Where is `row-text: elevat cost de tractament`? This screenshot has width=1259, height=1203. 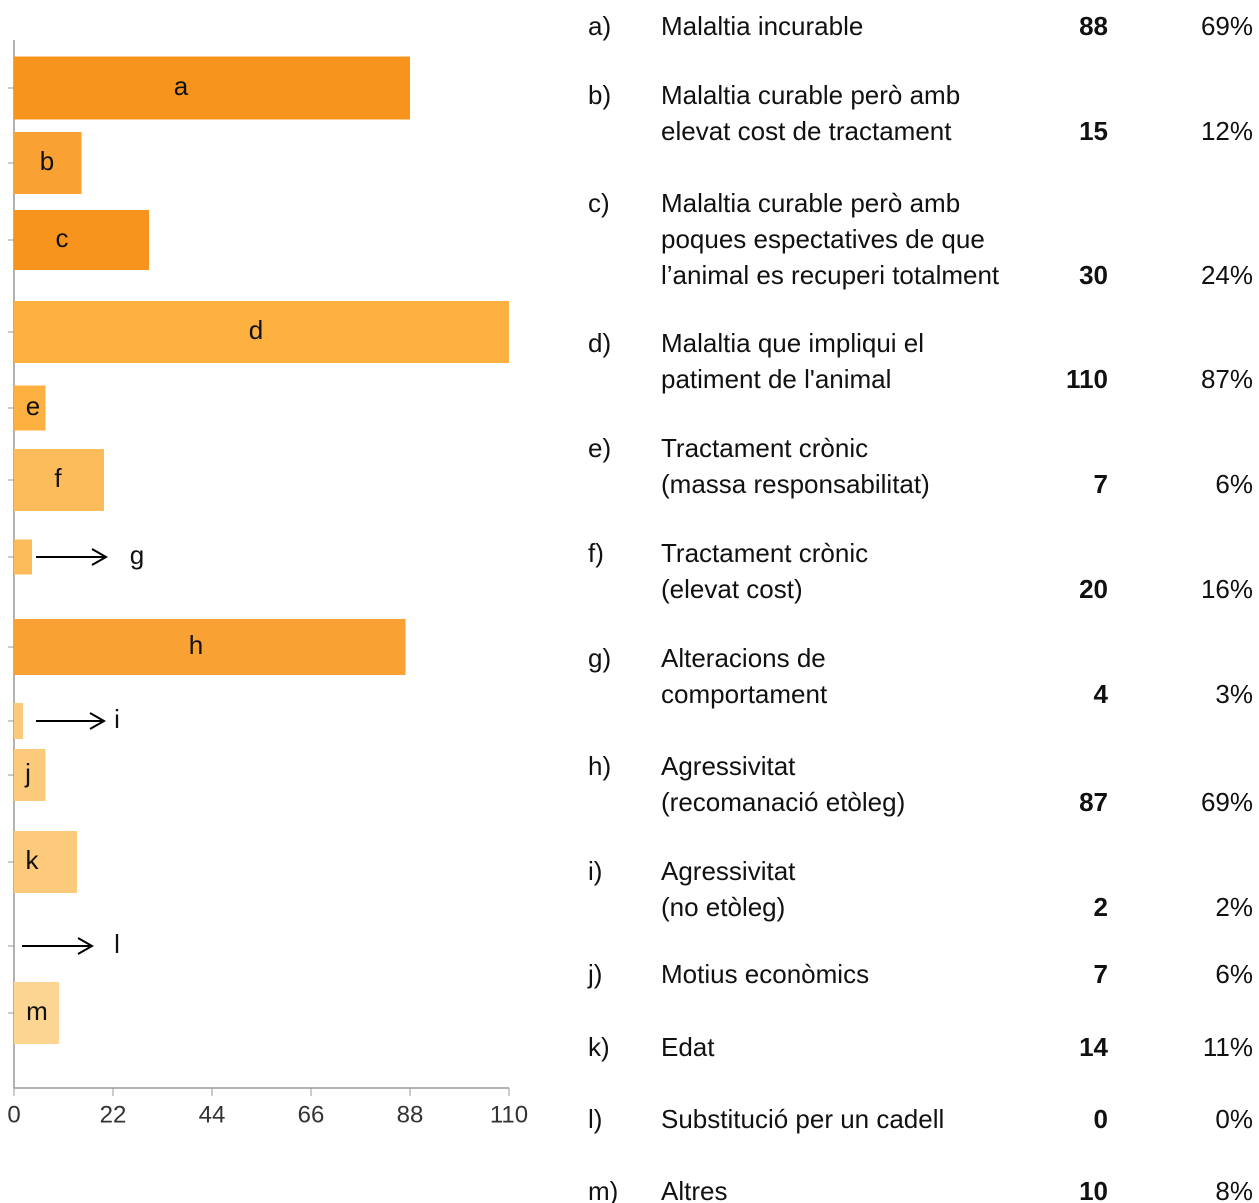 row-text: elevat cost de tractament is located at coordinates (806, 131).